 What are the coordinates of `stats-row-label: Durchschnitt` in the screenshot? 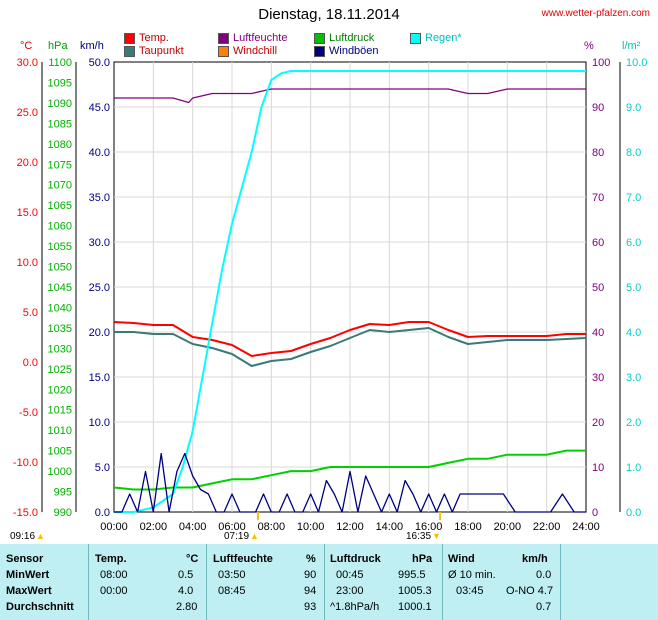 It's located at (40, 607).